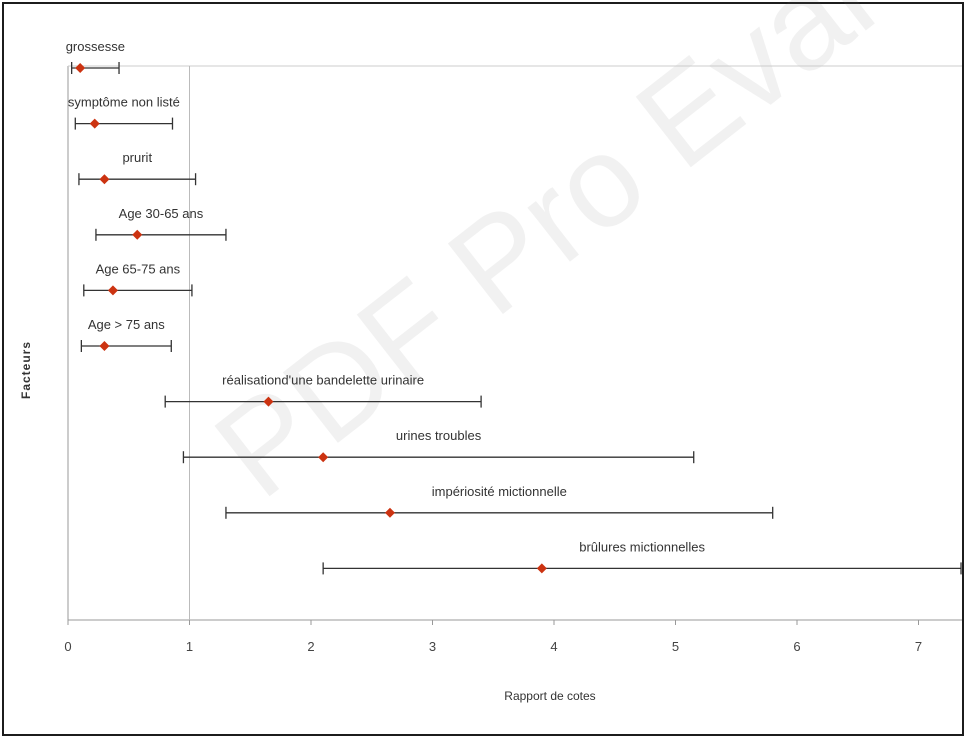 This screenshot has width=968, height=740. What do you see at coordinates (323, 390) in the screenshot?
I see `factor-row: réalisationd'une bandelette urinaire` at bounding box center [323, 390].